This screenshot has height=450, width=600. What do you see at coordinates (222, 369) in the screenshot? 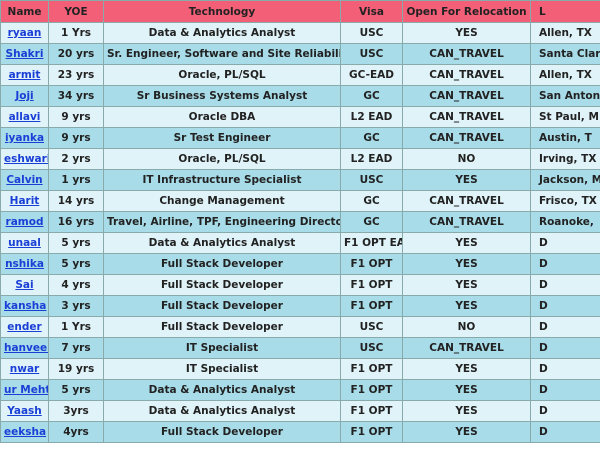
I see `table-cell: IT Specialist` at bounding box center [222, 369].